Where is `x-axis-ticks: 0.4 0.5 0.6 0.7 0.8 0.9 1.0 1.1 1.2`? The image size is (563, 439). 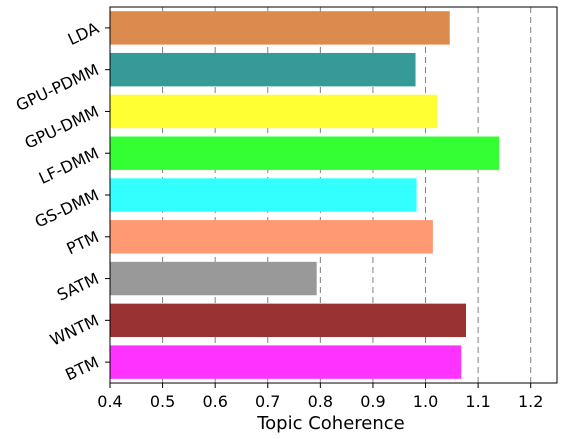 x-axis-ticks: 0.4 0.5 0.6 0.7 0.8 0.9 1.0 1.1 1.2 is located at coordinates (320, 397).